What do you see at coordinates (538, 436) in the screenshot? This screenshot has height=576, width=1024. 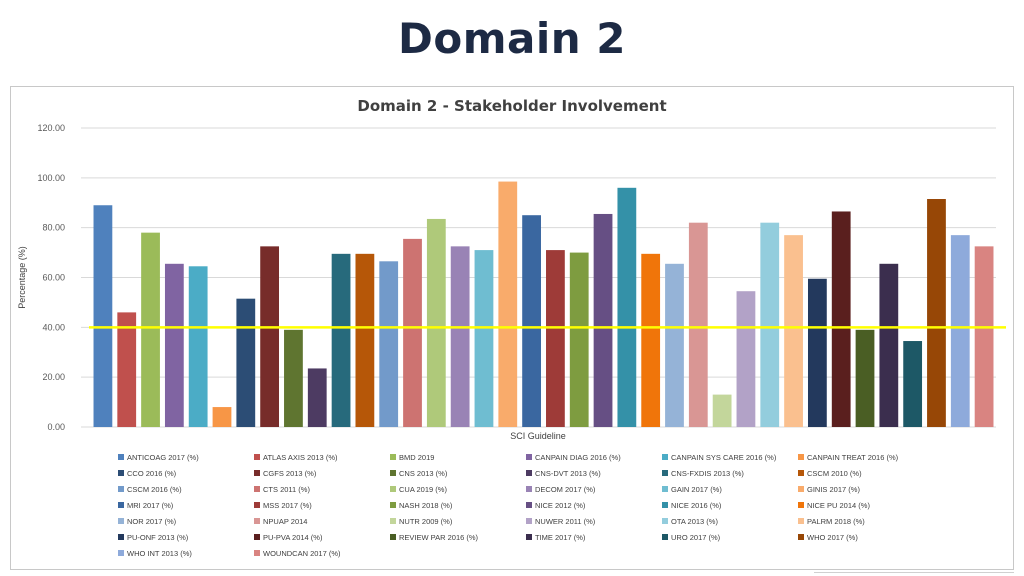 I see `x-axis-label: SCI Guideline` at bounding box center [538, 436].